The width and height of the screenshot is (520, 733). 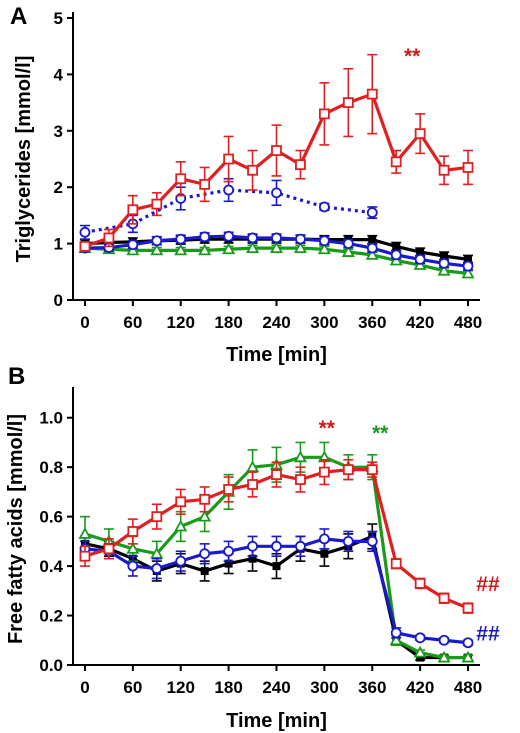 What do you see at coordinates (181, 322) in the screenshot?
I see `x-tick-label: 120` at bounding box center [181, 322].